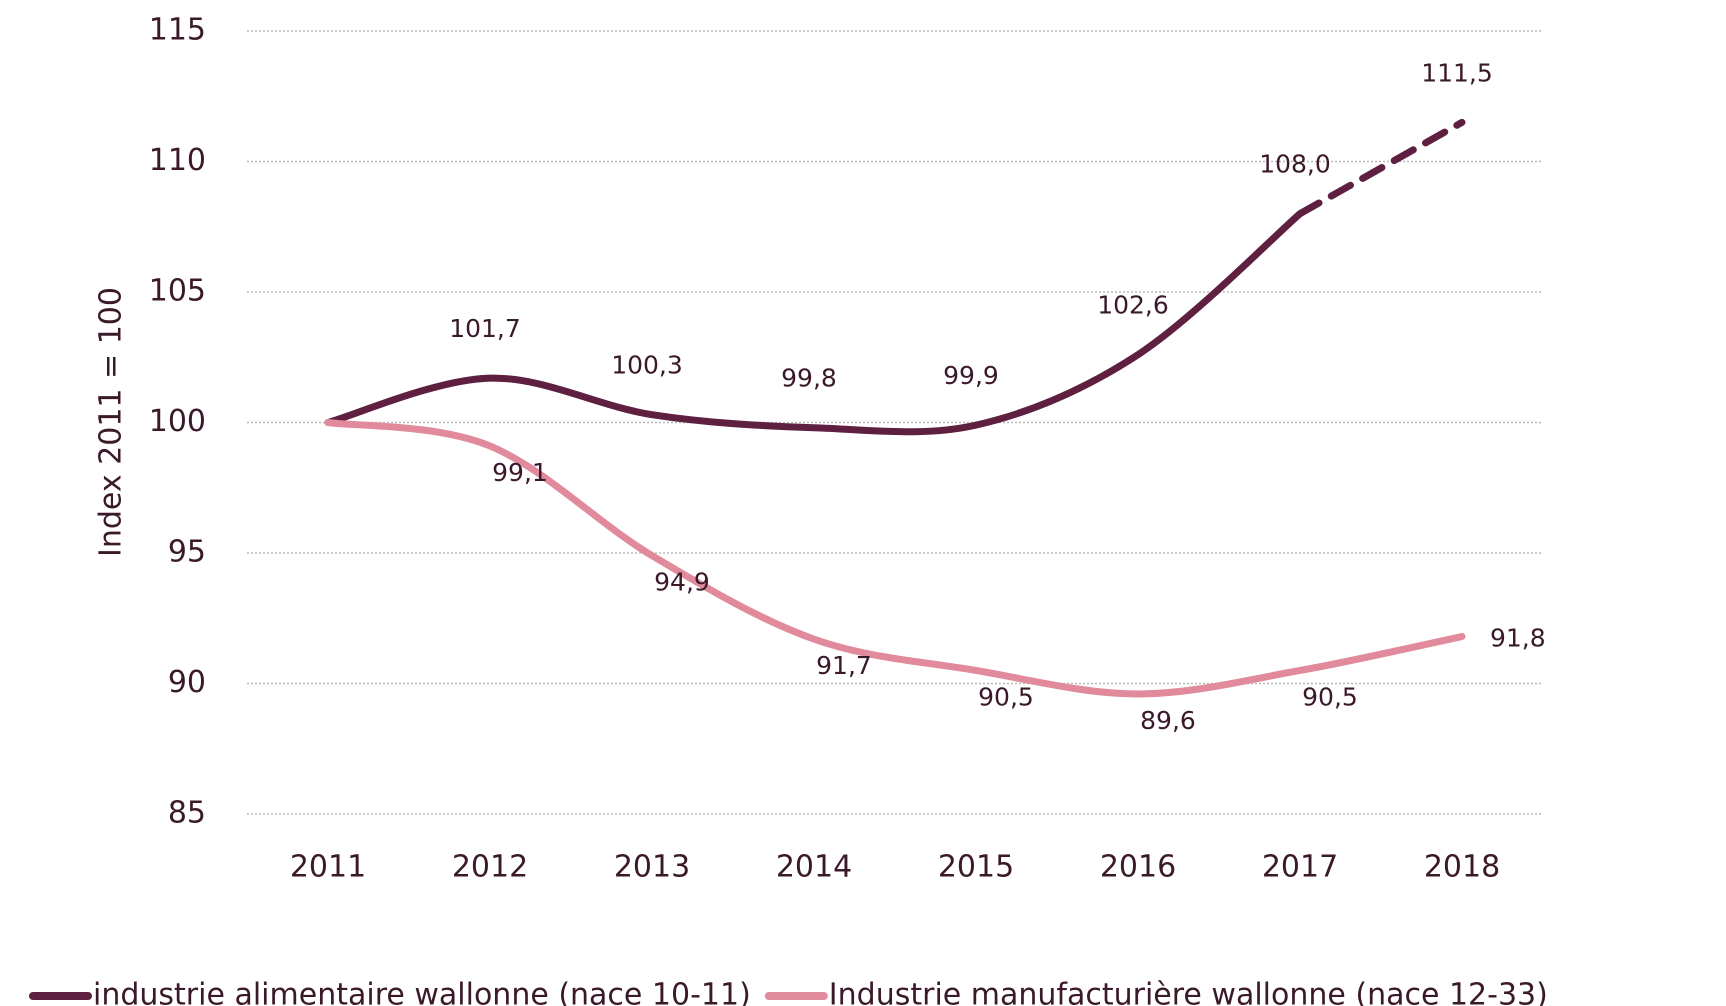 The height and width of the screenshot is (1006, 1726). I want to click on x-tick-label: 2011, so click(328, 867).